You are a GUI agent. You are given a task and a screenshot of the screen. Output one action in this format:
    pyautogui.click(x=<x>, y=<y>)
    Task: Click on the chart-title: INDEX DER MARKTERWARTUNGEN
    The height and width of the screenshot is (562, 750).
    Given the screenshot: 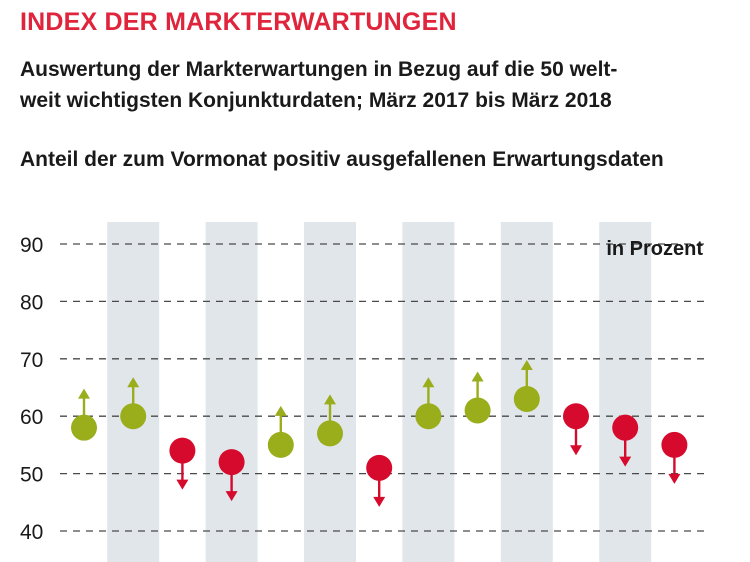 What is the action you would take?
    pyautogui.click(x=238, y=22)
    